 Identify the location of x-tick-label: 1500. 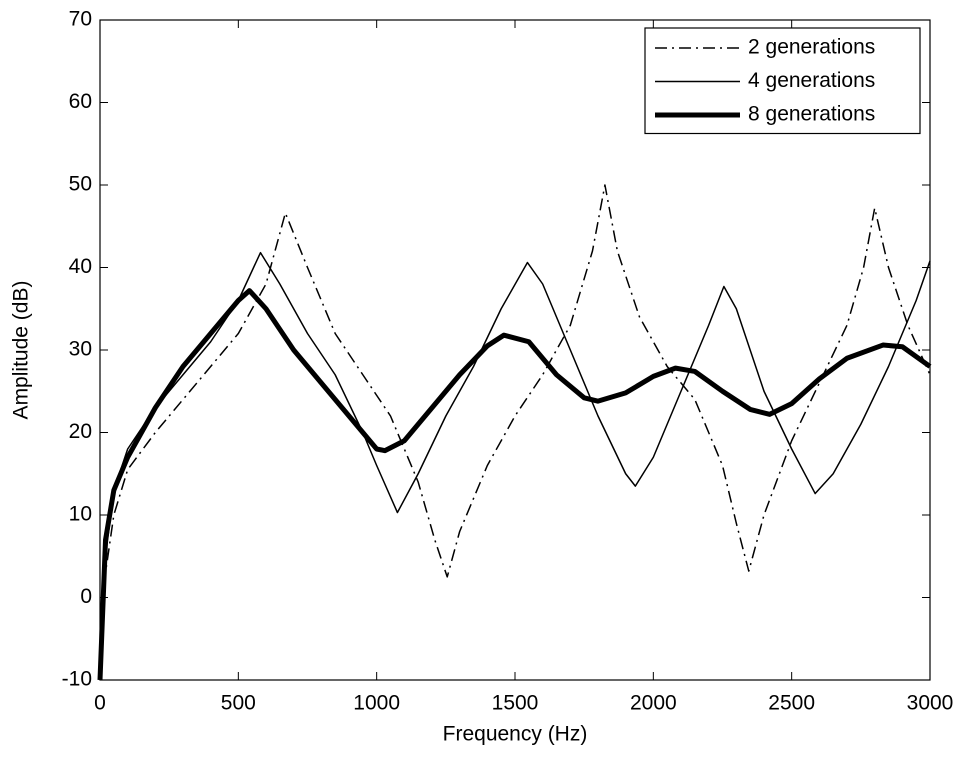
(515, 703).